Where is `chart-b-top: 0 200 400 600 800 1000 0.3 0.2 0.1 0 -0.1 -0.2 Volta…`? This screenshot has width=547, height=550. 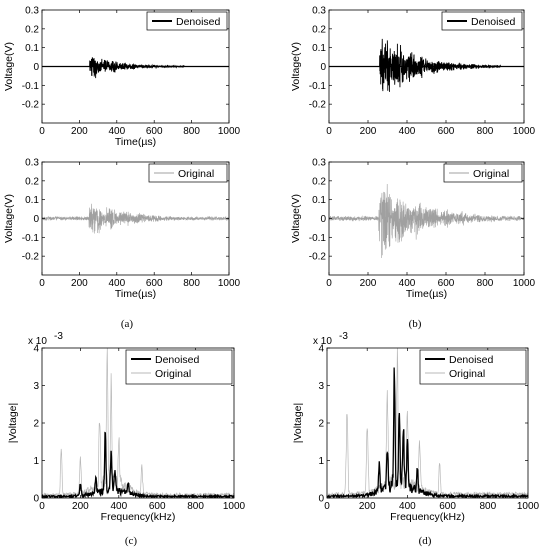
chart-b-top: 0 200 400 600 800 1000 0.3 0.2 0.1 0 -0.1 -0.2 Volta… is located at coordinates (413, 72).